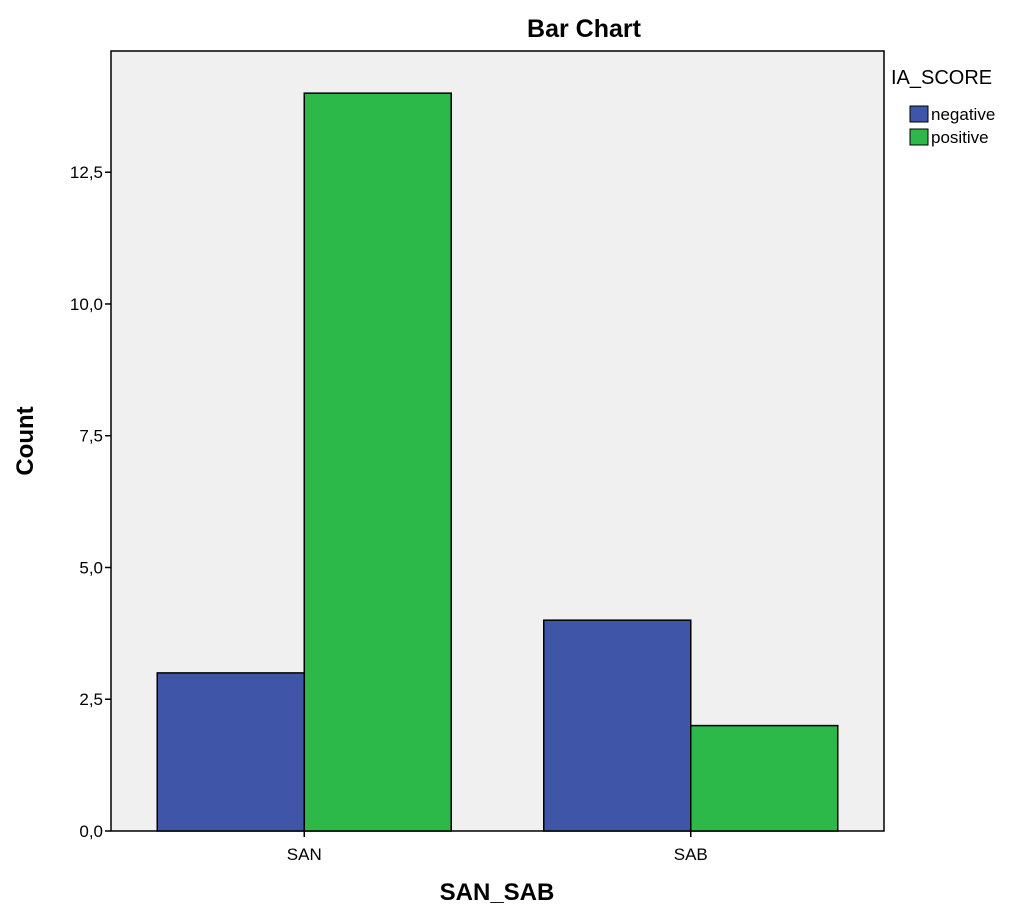 This screenshot has height=924, width=1027. What do you see at coordinates (919, 114) in the screenshot?
I see `legend-swatch-negative` at bounding box center [919, 114].